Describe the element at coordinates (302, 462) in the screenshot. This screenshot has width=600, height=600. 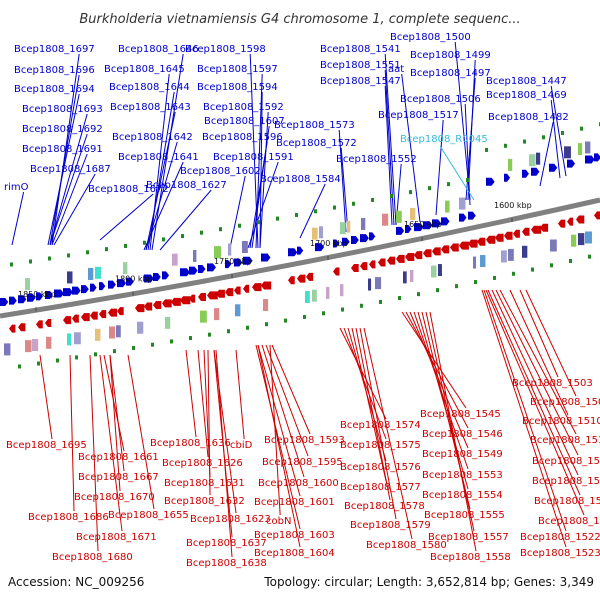
I see `gene-label-reverse: Bcep1808_1595` at that location.